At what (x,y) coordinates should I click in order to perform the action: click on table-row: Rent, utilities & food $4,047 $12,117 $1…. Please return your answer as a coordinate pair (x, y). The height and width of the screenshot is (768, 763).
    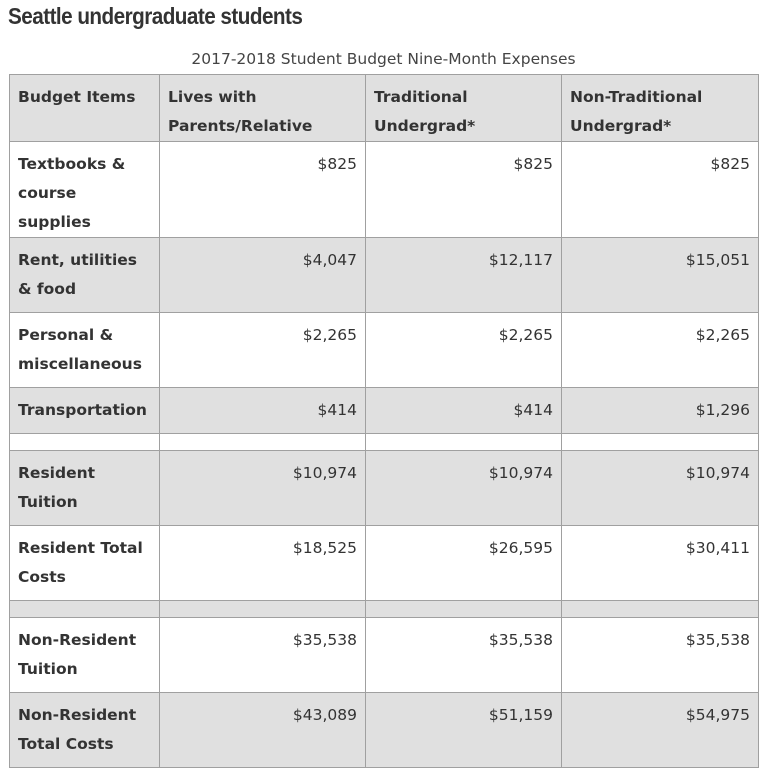
    Looking at the image, I should click on (384, 275).